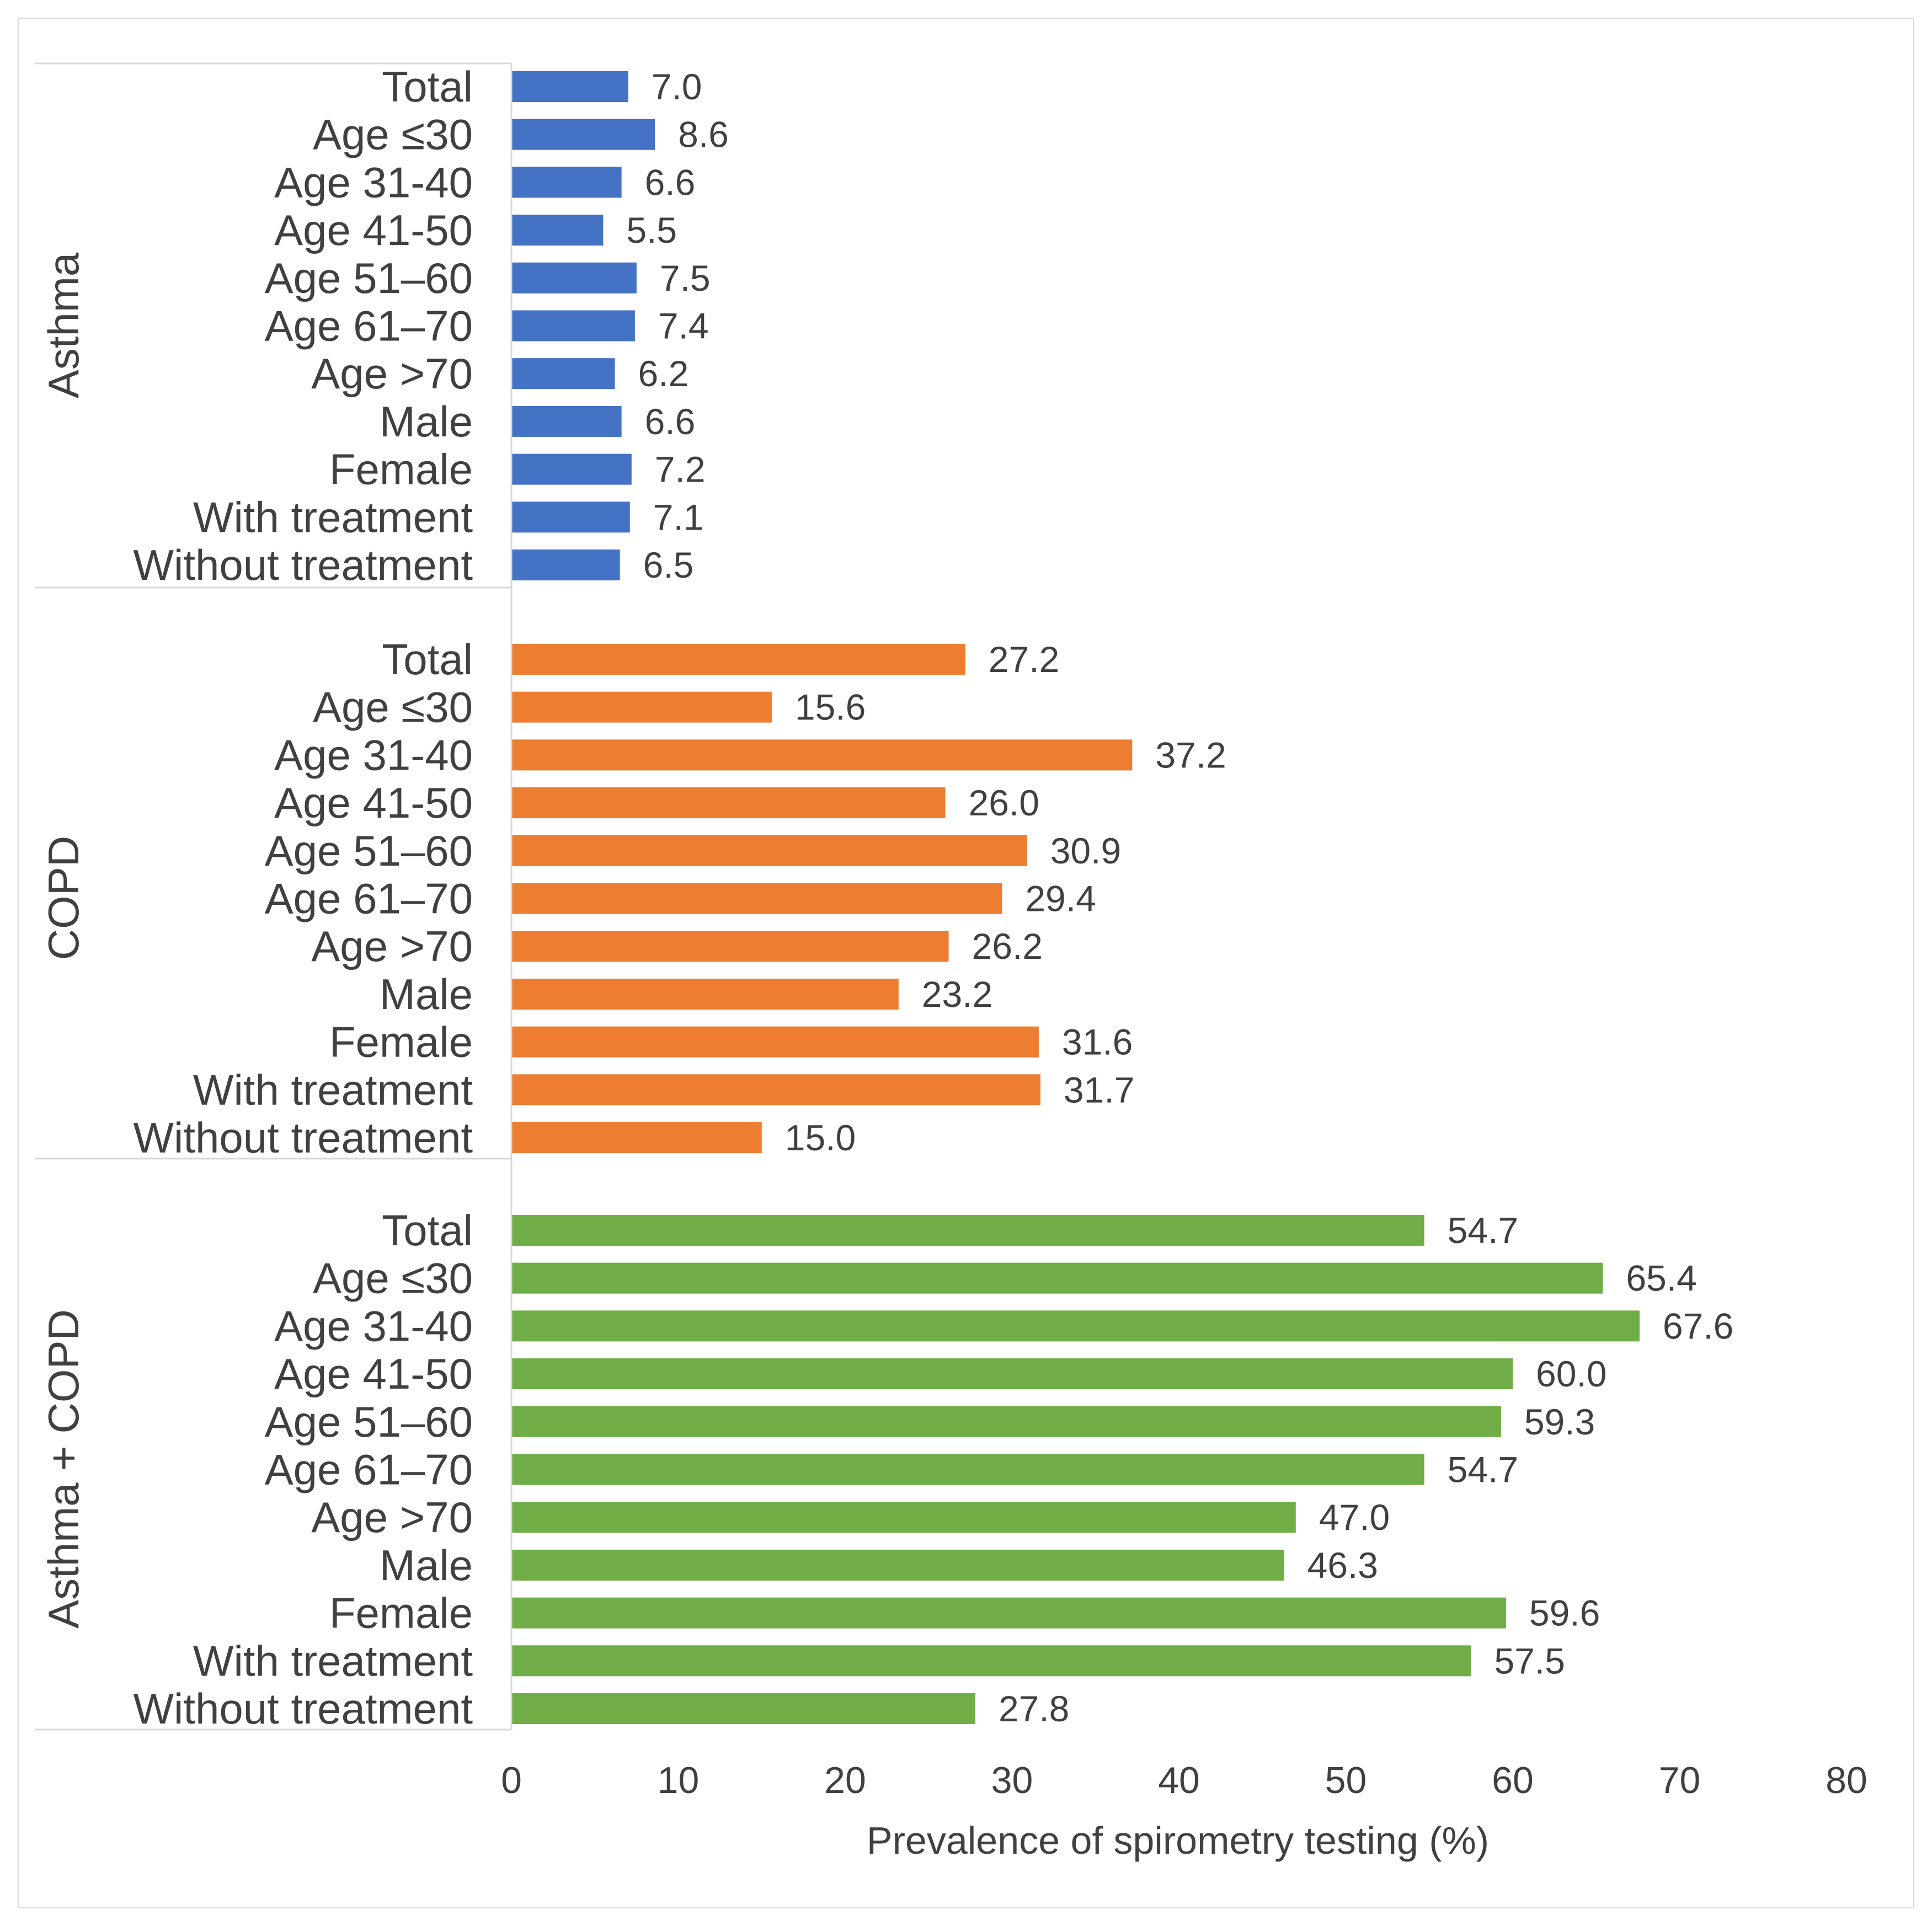 The height and width of the screenshot is (1926, 1932). I want to click on x-tick-label: 30, so click(1012, 1780).